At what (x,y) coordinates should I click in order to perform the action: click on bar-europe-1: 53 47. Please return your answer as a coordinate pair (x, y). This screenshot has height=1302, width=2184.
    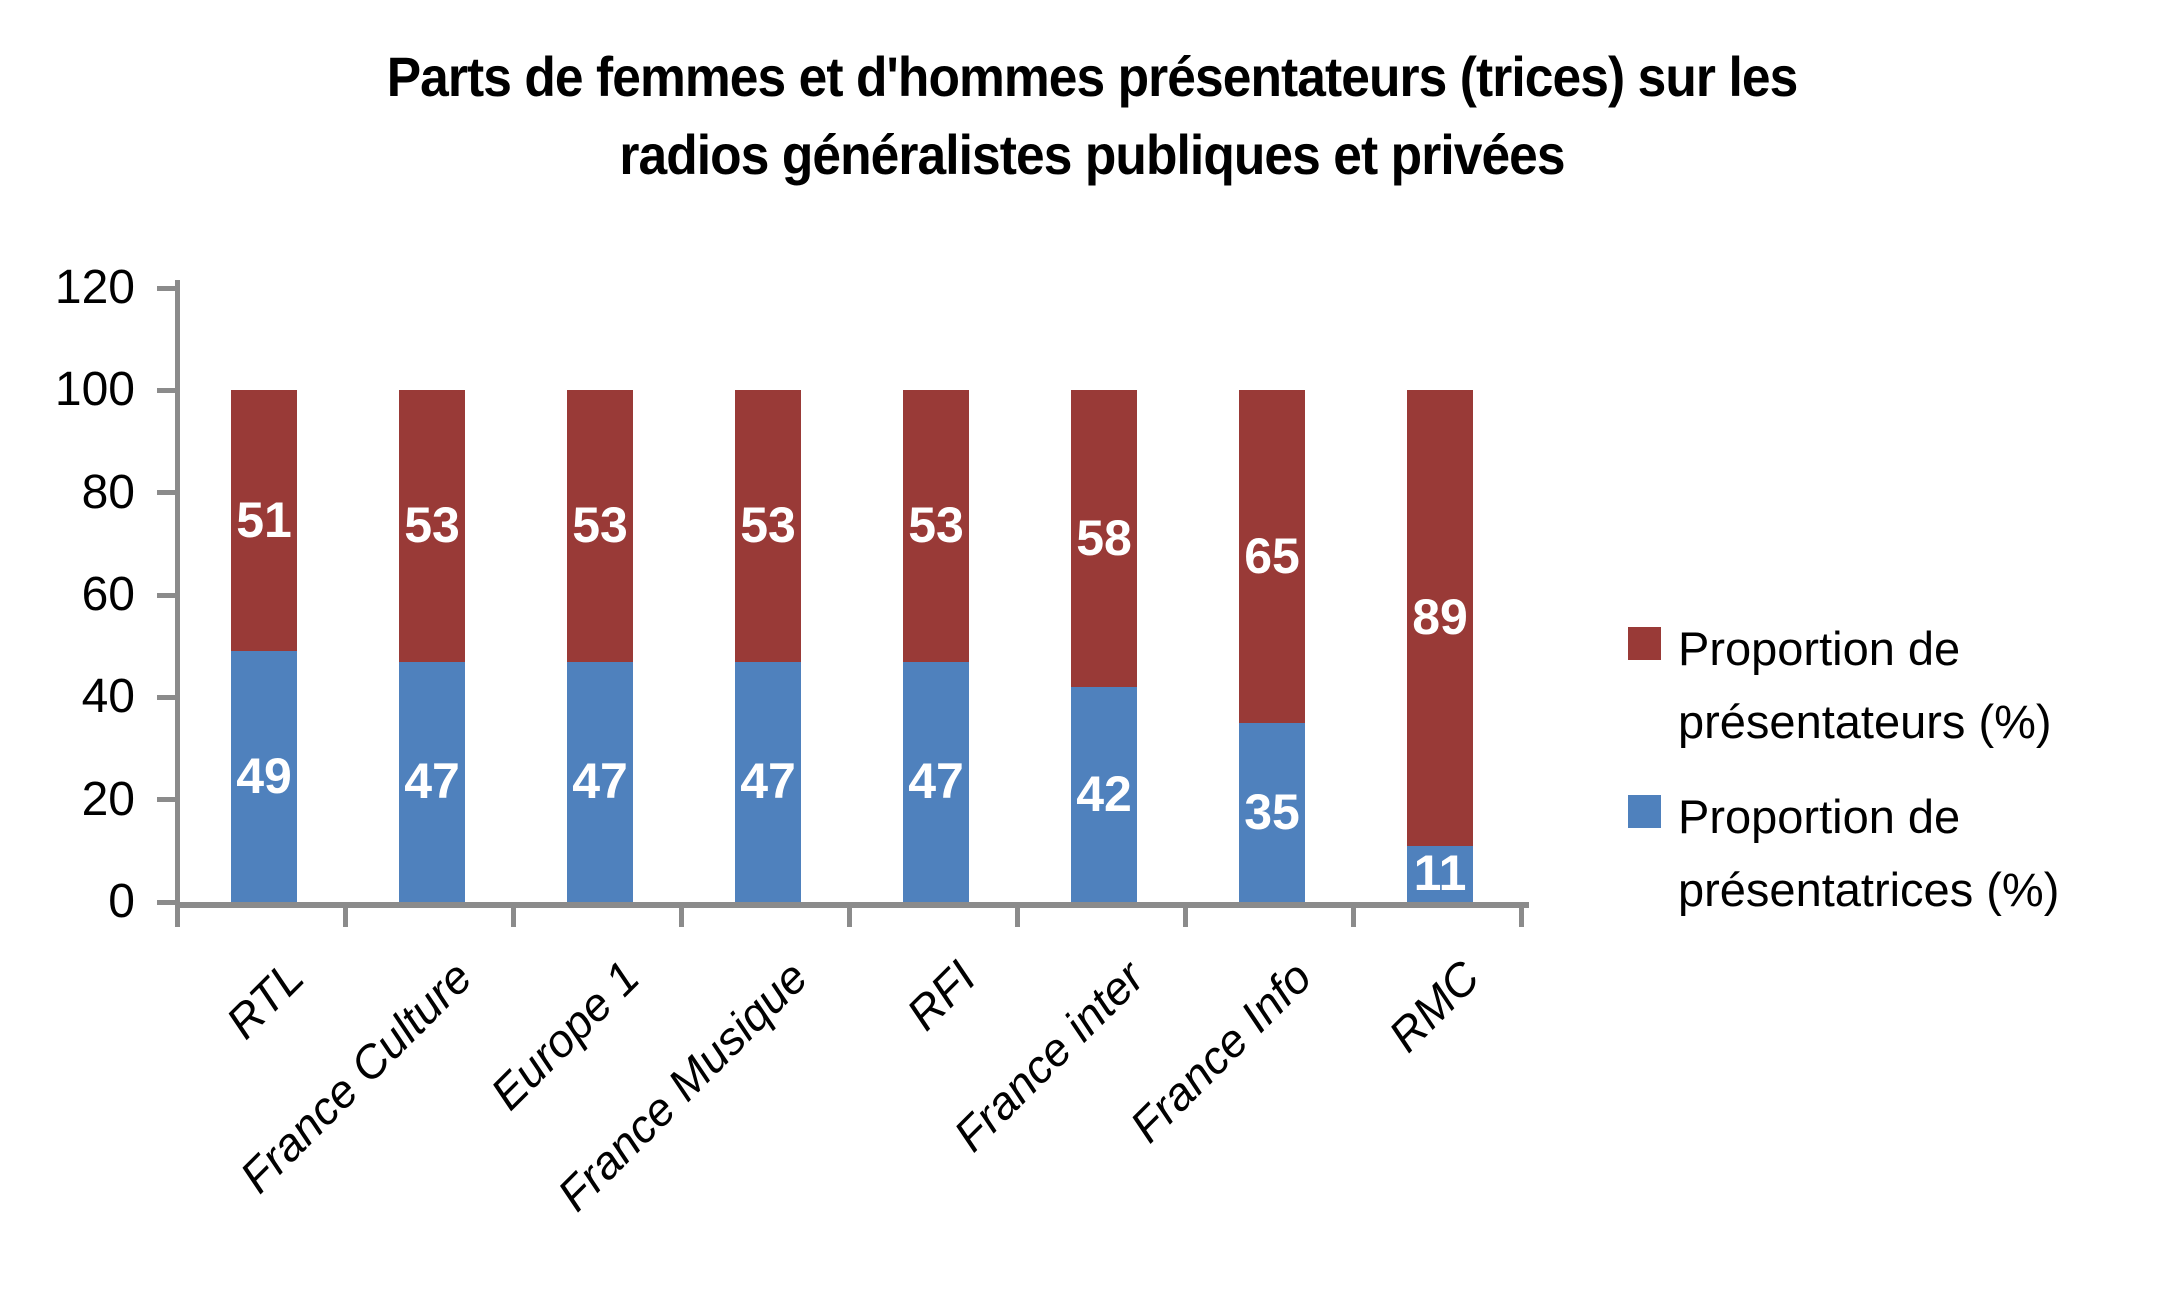
    Looking at the image, I should click on (600, 646).